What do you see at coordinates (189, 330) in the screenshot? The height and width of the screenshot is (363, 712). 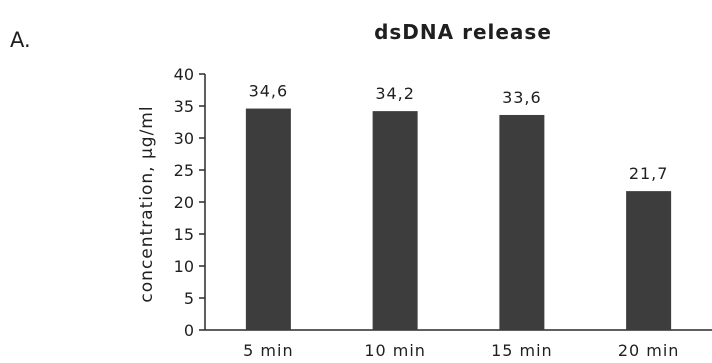 I see `y-tick-label: 0` at bounding box center [189, 330].